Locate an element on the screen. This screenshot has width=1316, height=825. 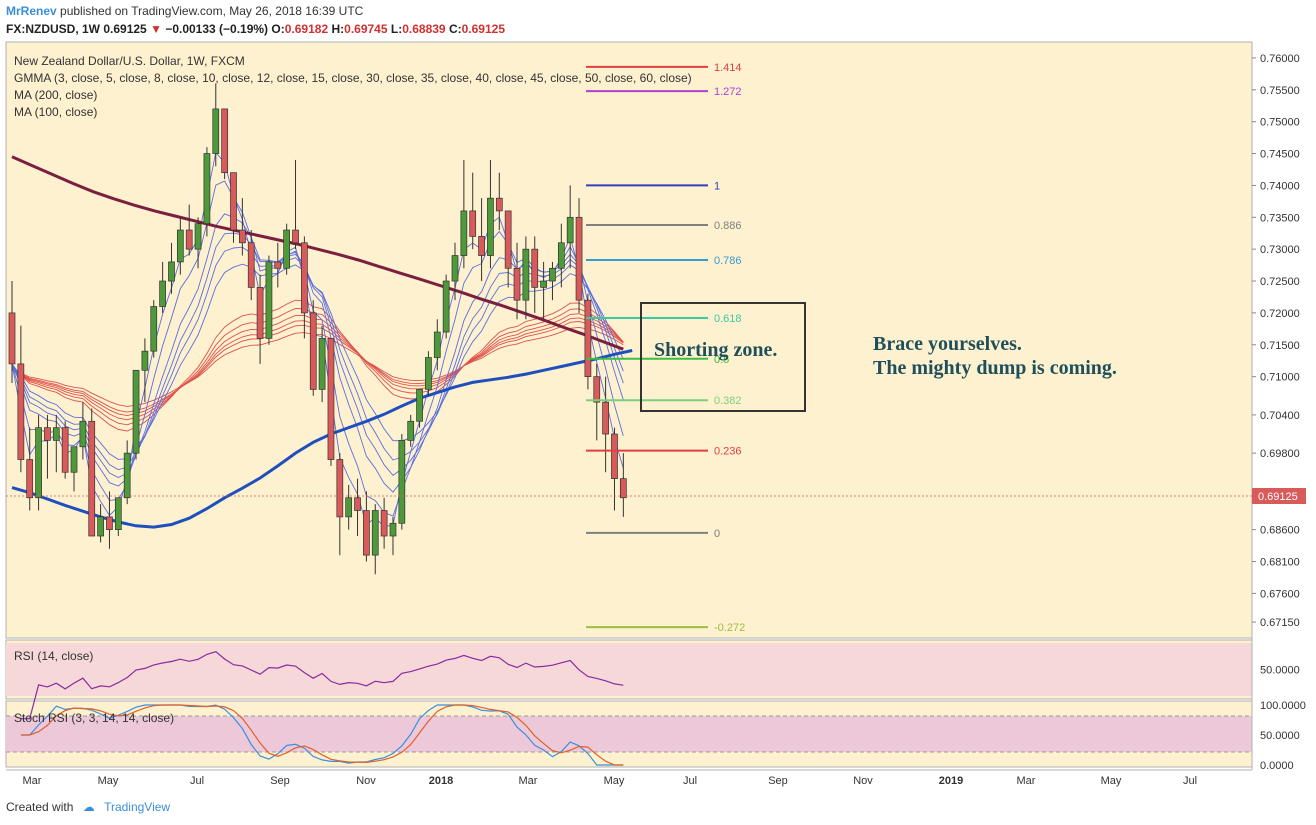
fib-label: 0.618 is located at coordinates (728, 319).